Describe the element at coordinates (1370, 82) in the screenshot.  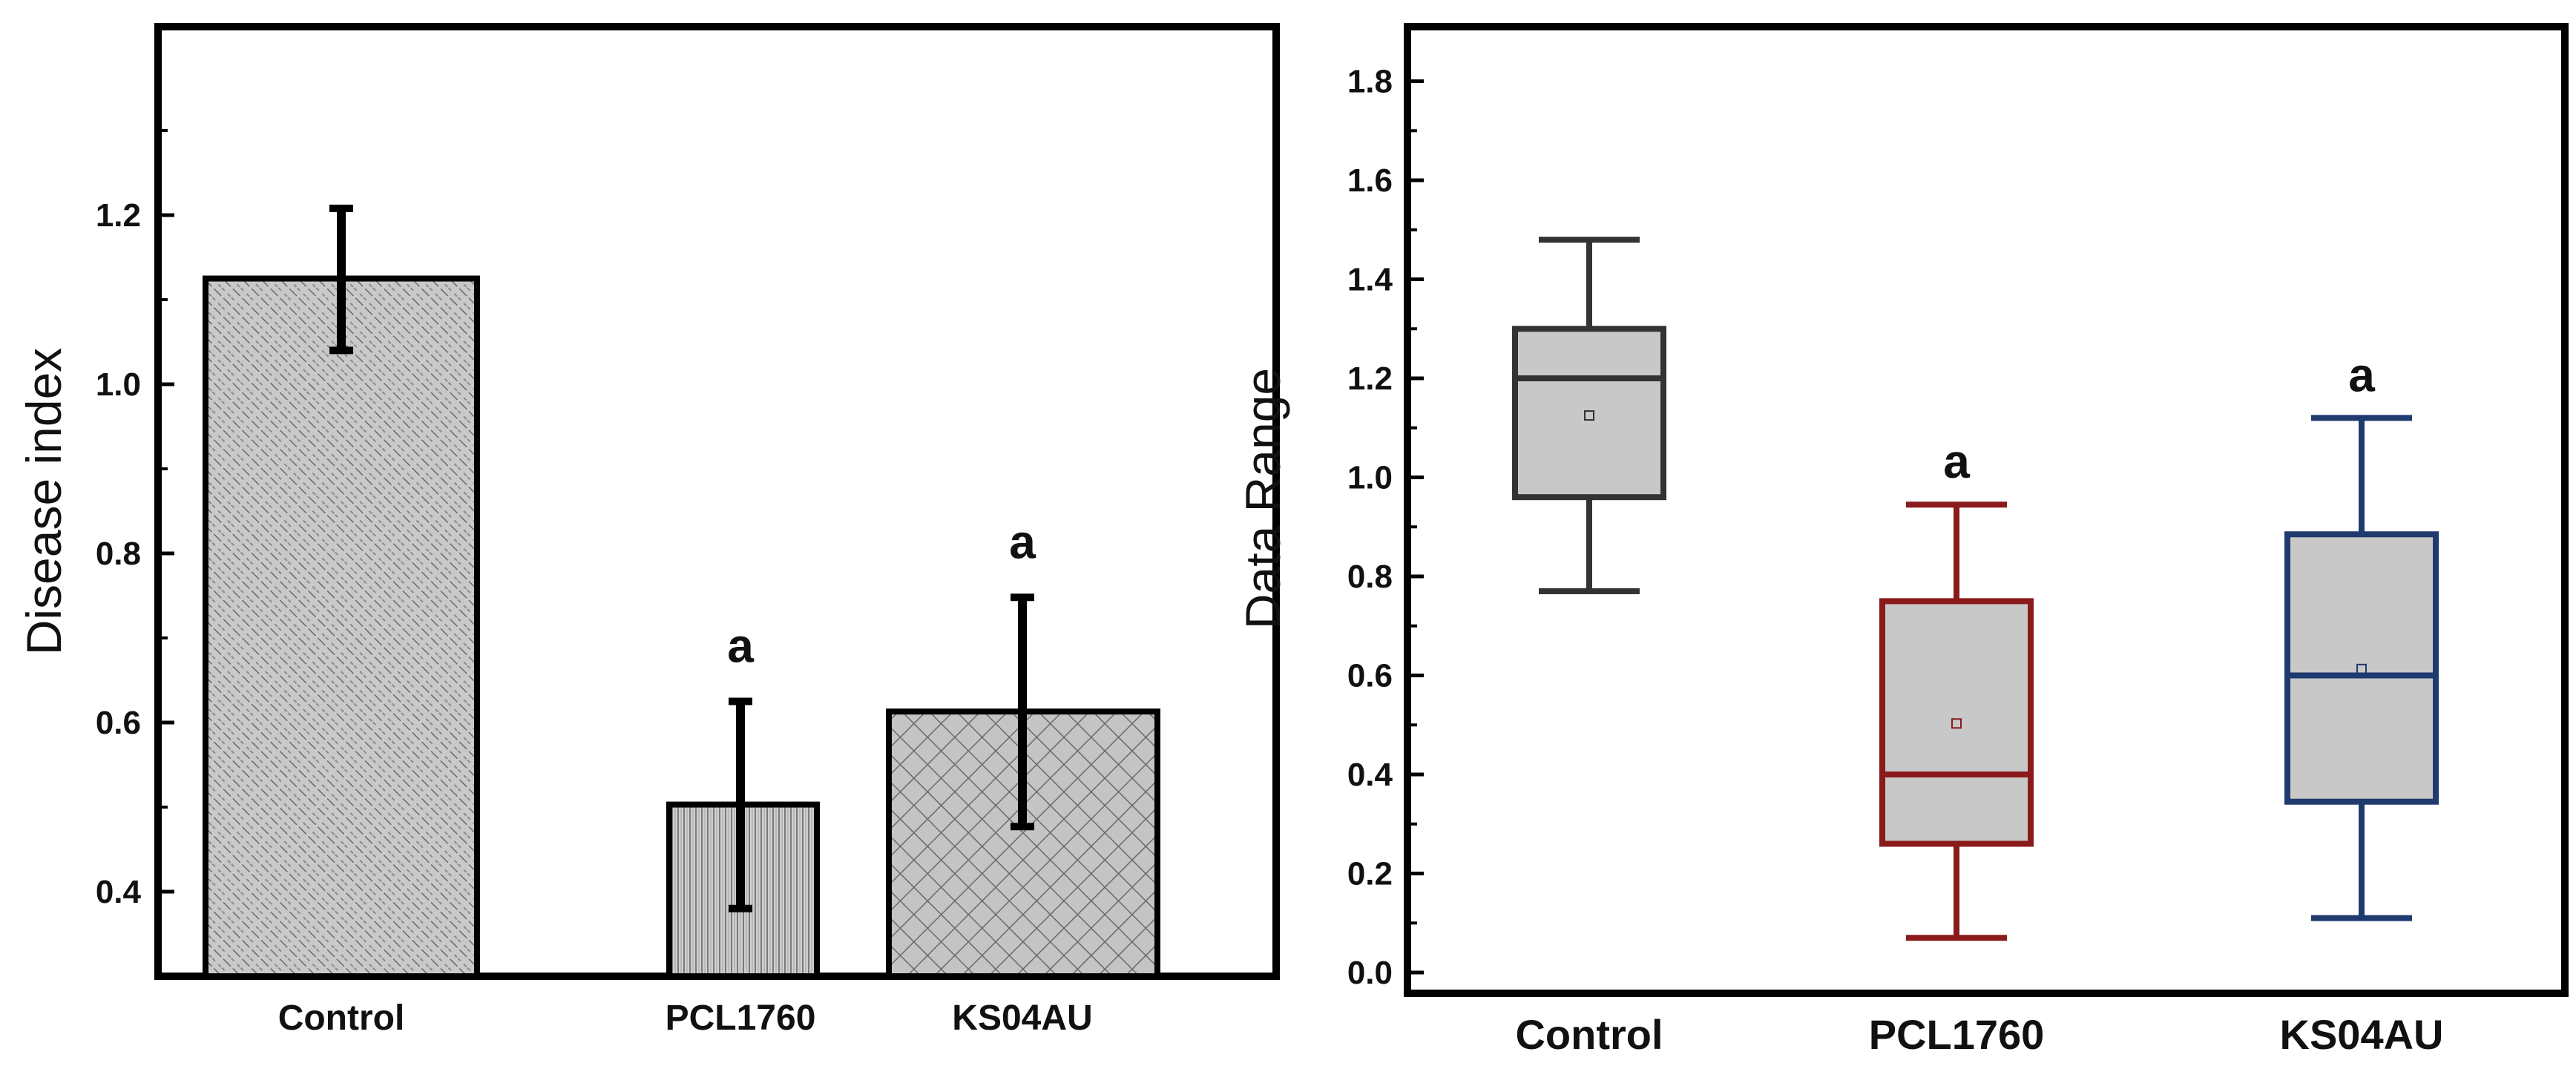
I see `y-tick-label: 1.8` at that location.